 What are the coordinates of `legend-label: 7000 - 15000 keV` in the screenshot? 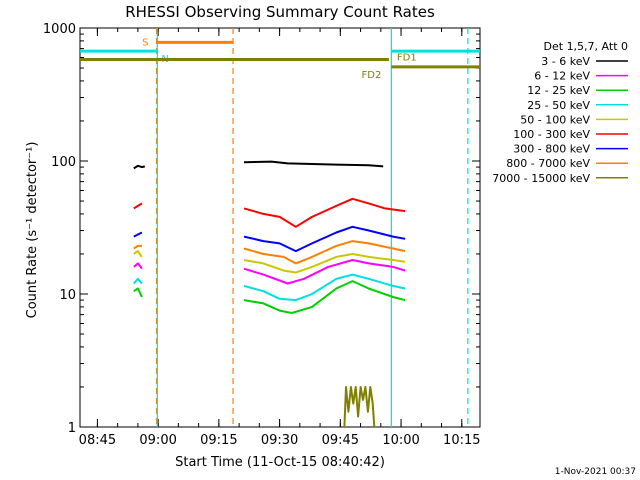 It's located at (541, 178).